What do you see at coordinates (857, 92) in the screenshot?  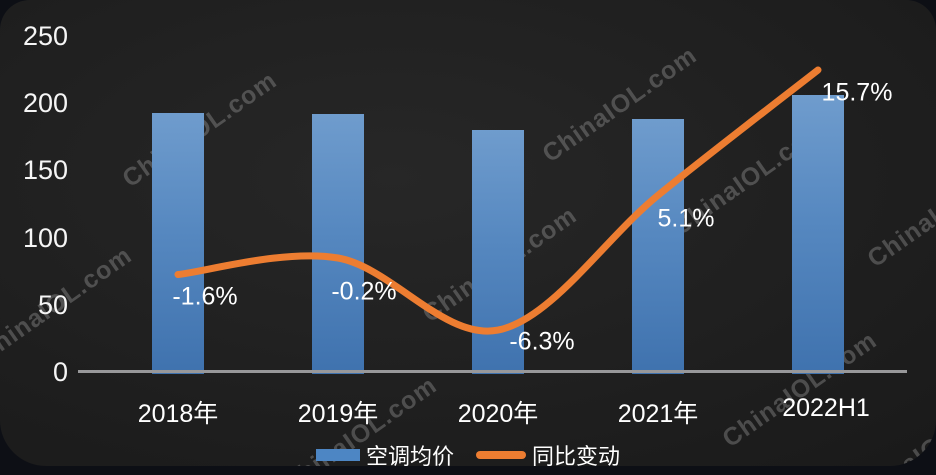 I see `line-data-label: 15.7%` at bounding box center [857, 92].